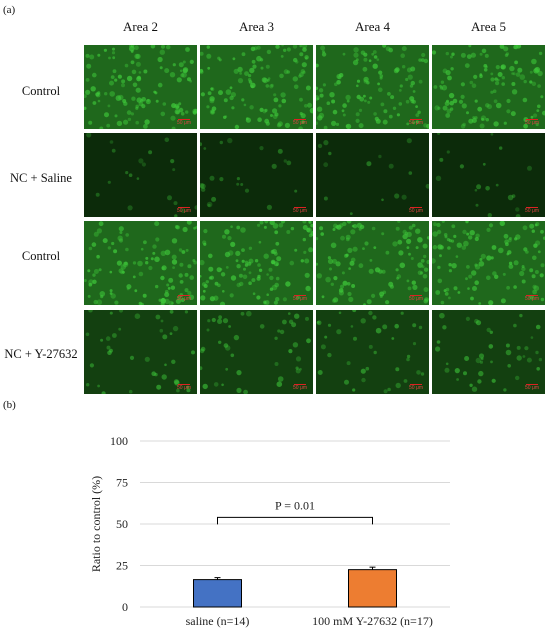  I want to click on micrograph-r3-c1: 50 μm, so click(140, 263).